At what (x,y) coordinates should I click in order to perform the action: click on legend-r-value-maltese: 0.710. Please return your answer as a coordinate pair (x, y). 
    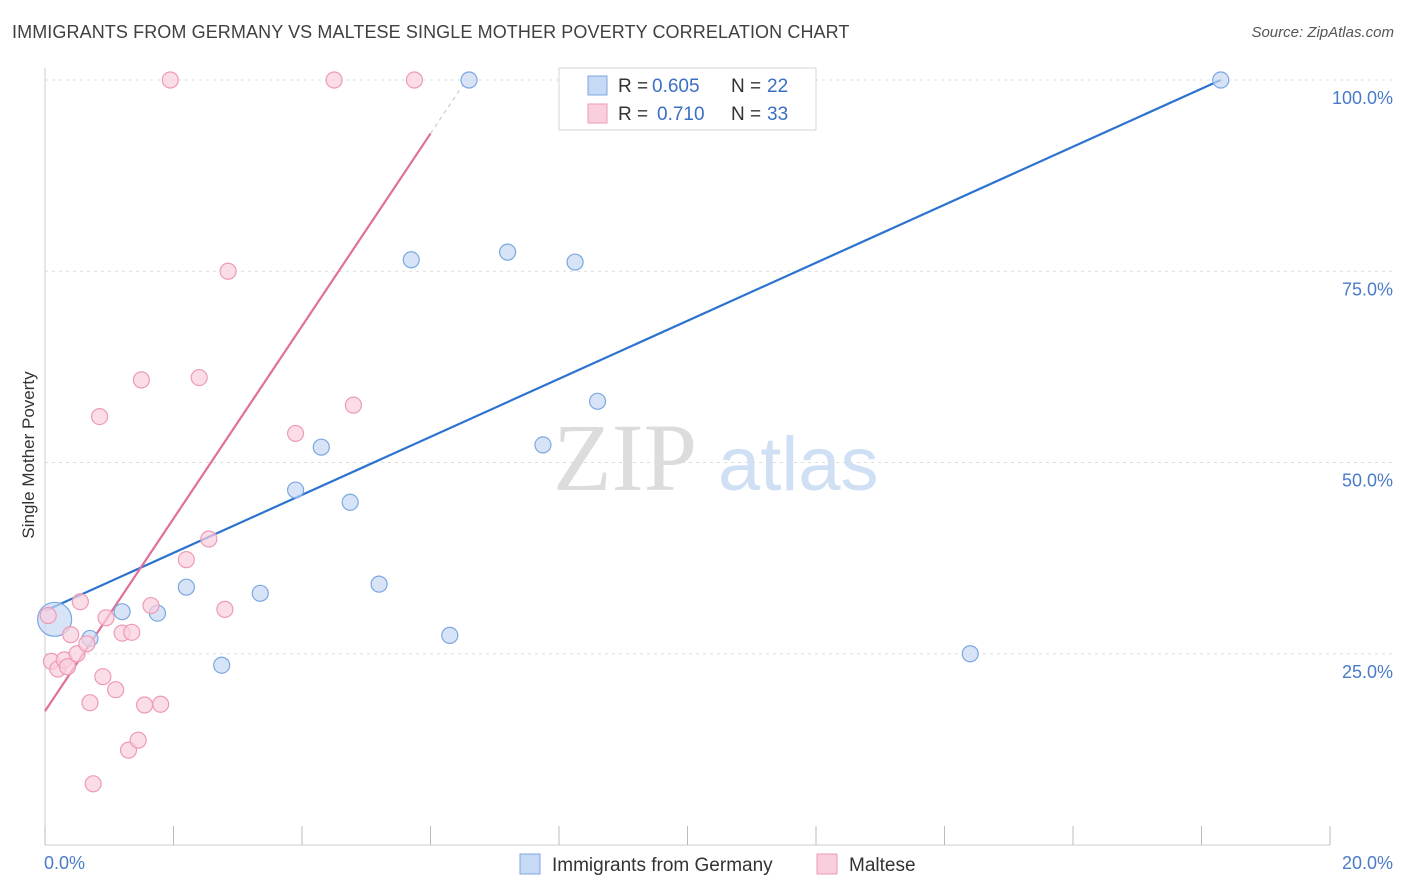
    Looking at the image, I should click on (681, 114).